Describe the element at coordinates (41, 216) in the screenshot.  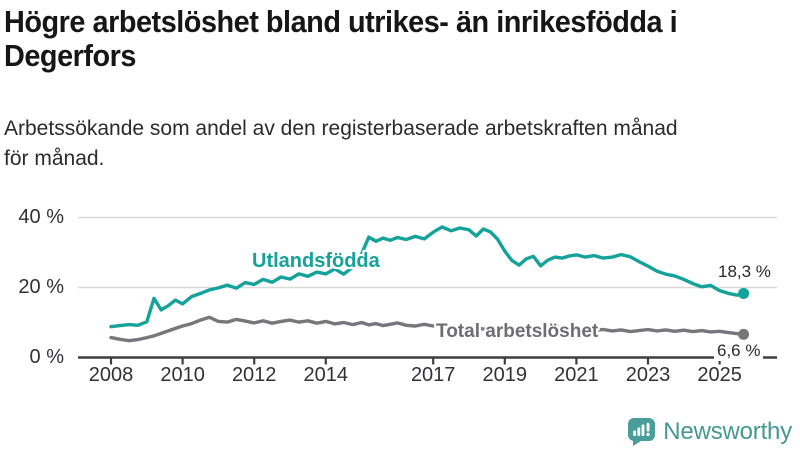
I see `y-tick-label: 40 %` at that location.